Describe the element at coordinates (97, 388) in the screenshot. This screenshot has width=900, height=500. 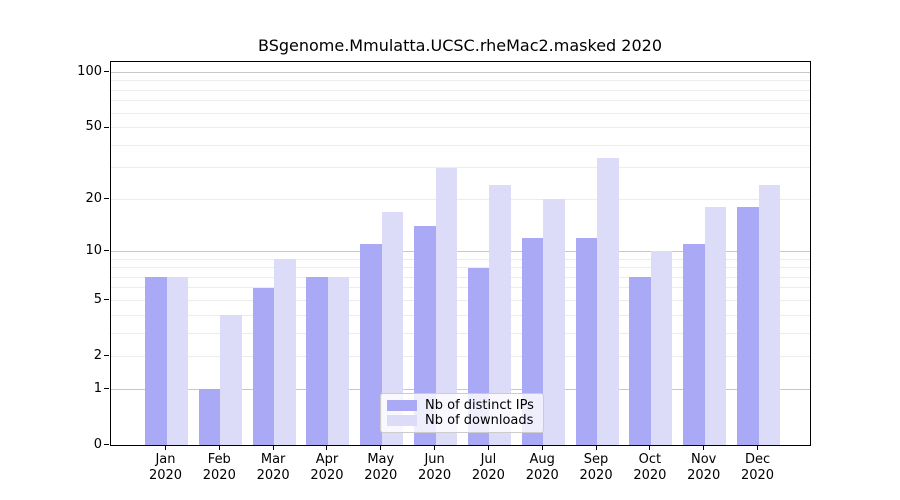
I see `y-tick-label: 1` at that location.